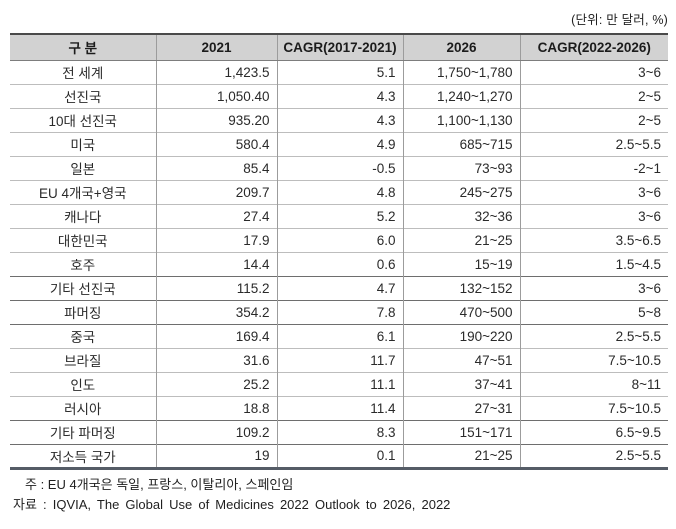  I want to click on cell-2021: 354.2, so click(216, 311).